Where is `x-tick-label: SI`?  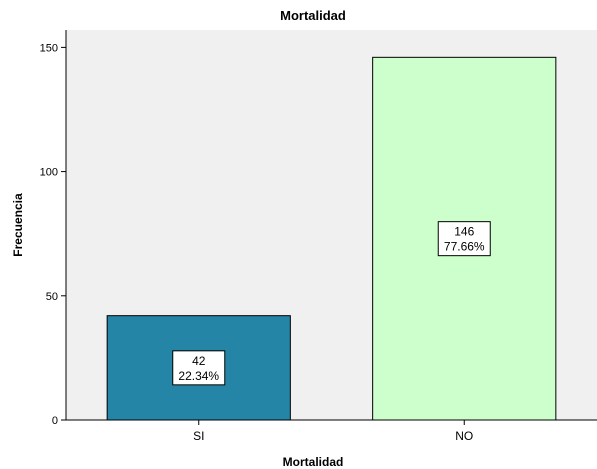
x-tick-label: SI is located at coordinates (198, 436).